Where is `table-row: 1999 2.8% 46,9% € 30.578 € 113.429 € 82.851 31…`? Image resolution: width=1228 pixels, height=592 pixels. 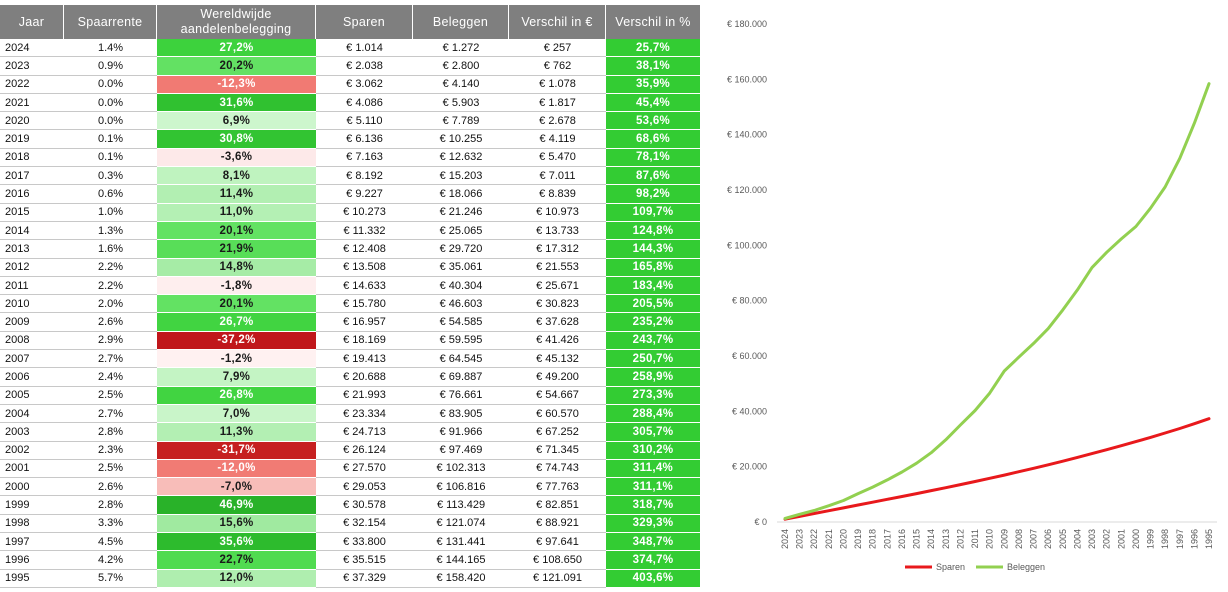 table-row: 1999 2.8% 46,9% € 30.578 € 113.429 € 82.851 31… is located at coordinates (350, 505).